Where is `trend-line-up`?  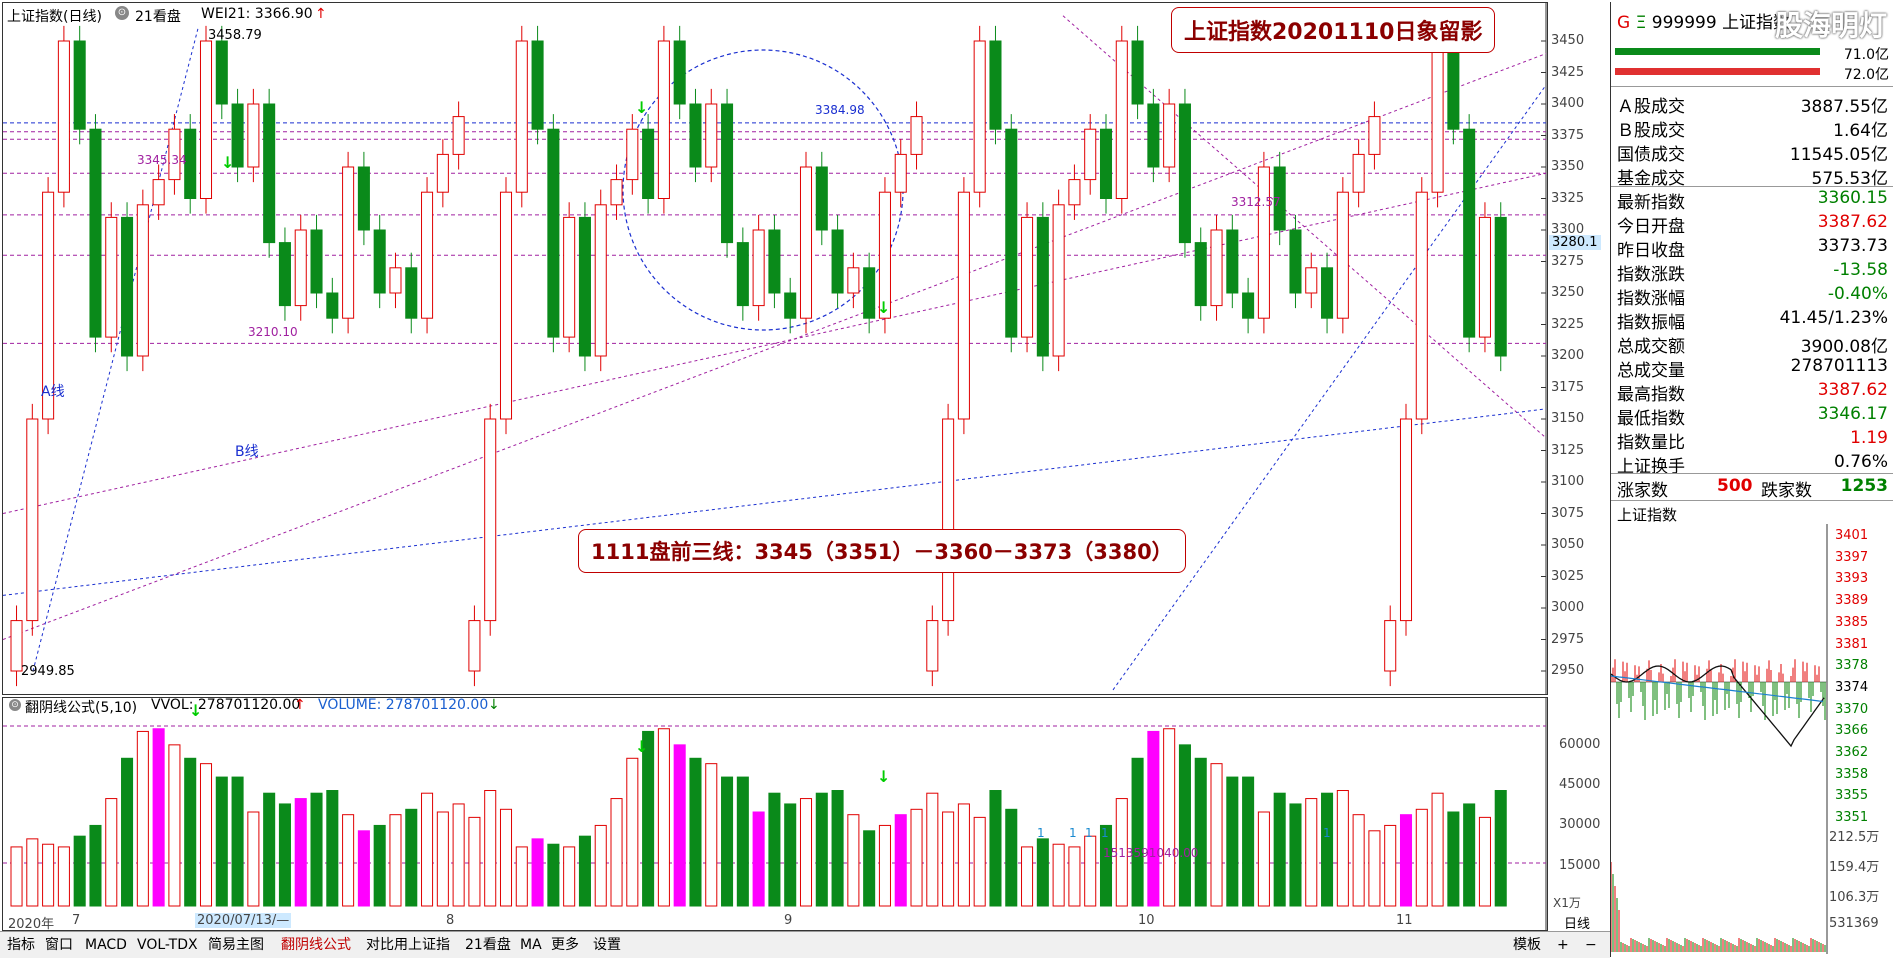 trend-line-up is located at coordinates (1329, 387).